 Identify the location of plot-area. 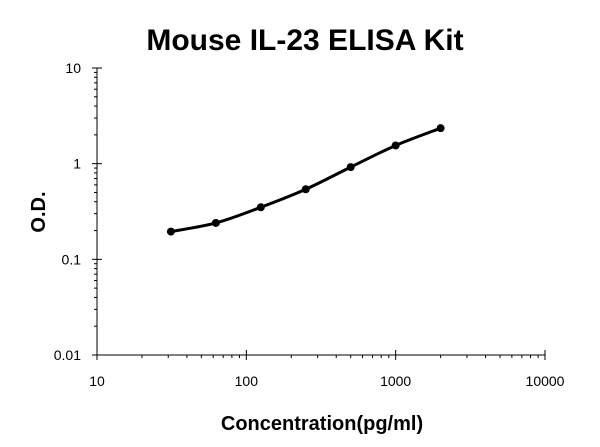
(305, 180).